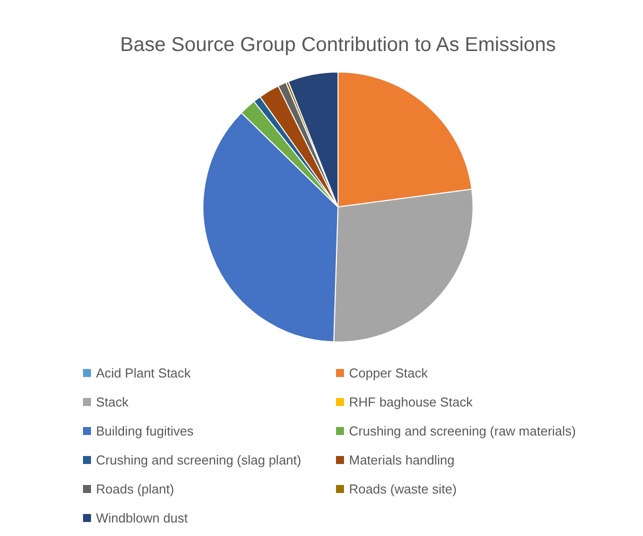 The image size is (643, 536). Describe the element at coordinates (145, 431) in the screenshot. I see `legend-label: Building fugitives` at that location.